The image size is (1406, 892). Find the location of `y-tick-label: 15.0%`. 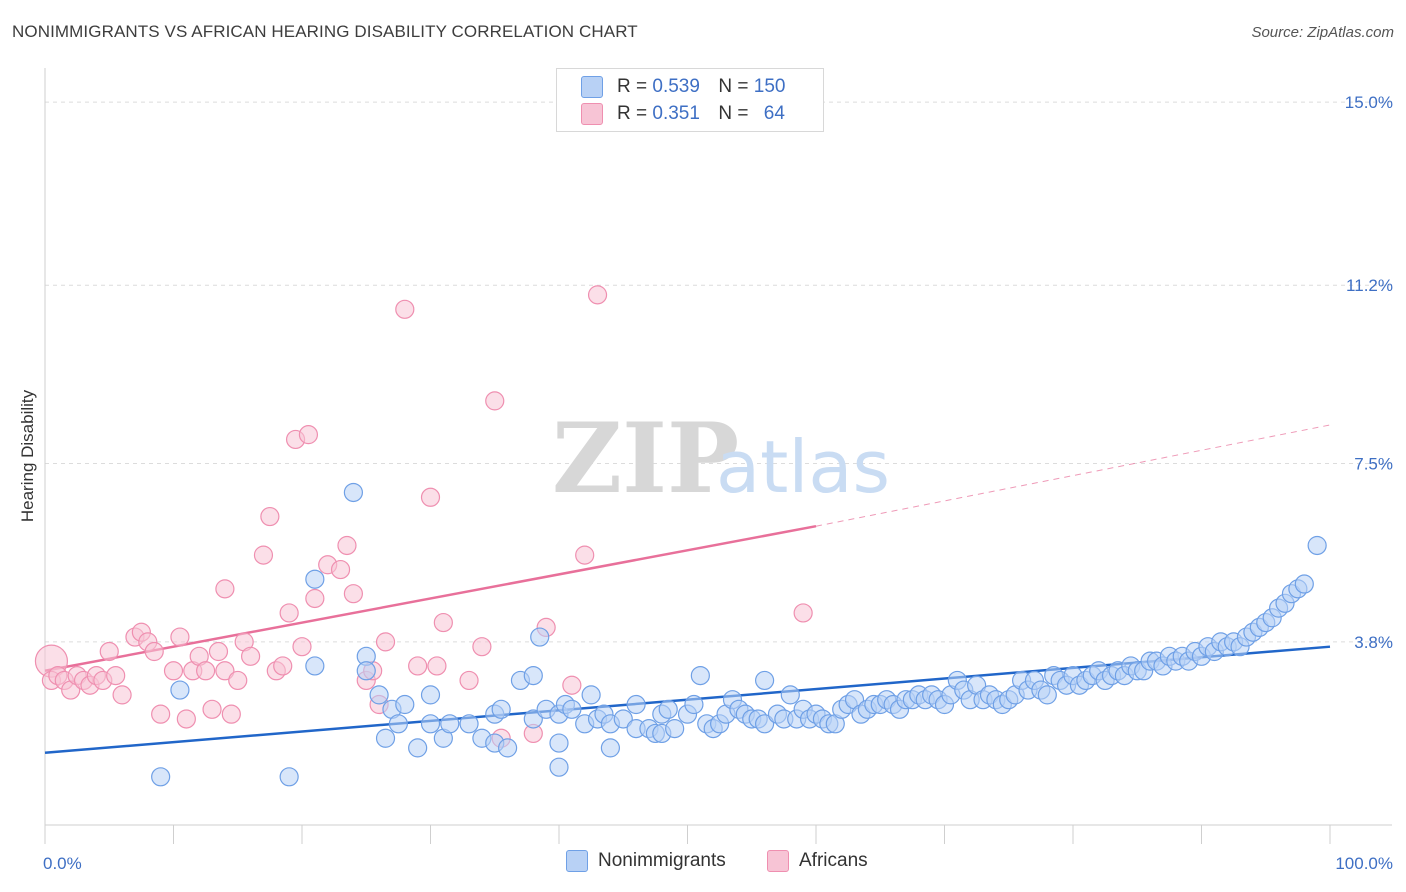

y-tick-label: 15.0% is located at coordinates (1369, 102).